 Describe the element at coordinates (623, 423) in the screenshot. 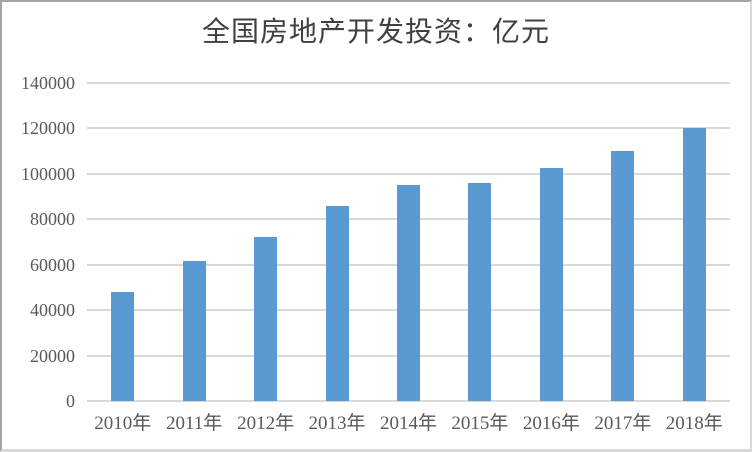

I see `x-axis-tick-label: 2017年` at that location.